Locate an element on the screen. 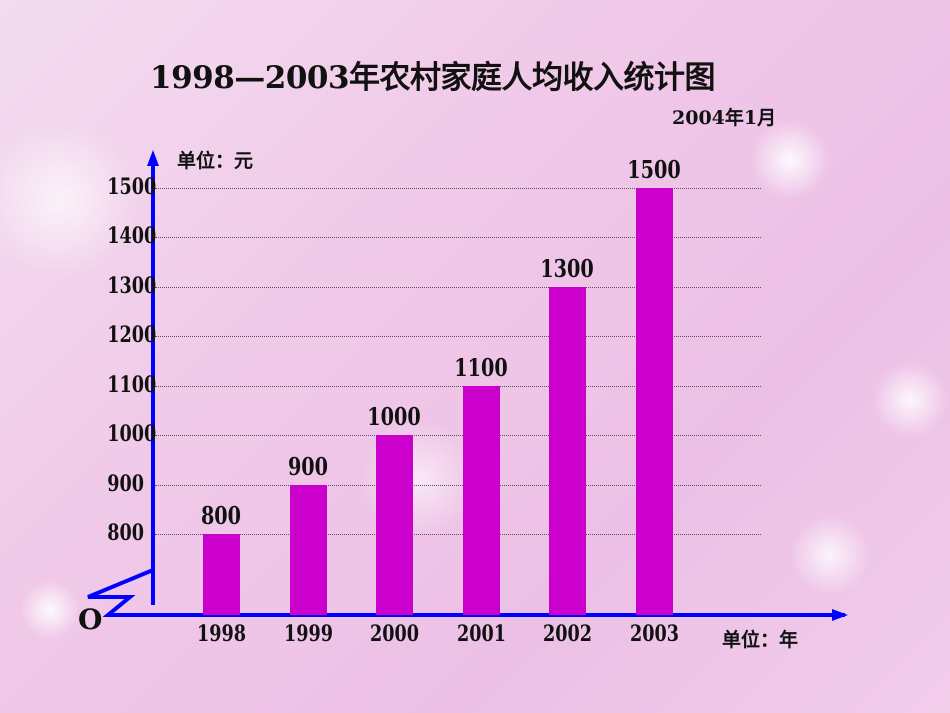 The image size is (950, 713). bar-2001 is located at coordinates (481, 500).